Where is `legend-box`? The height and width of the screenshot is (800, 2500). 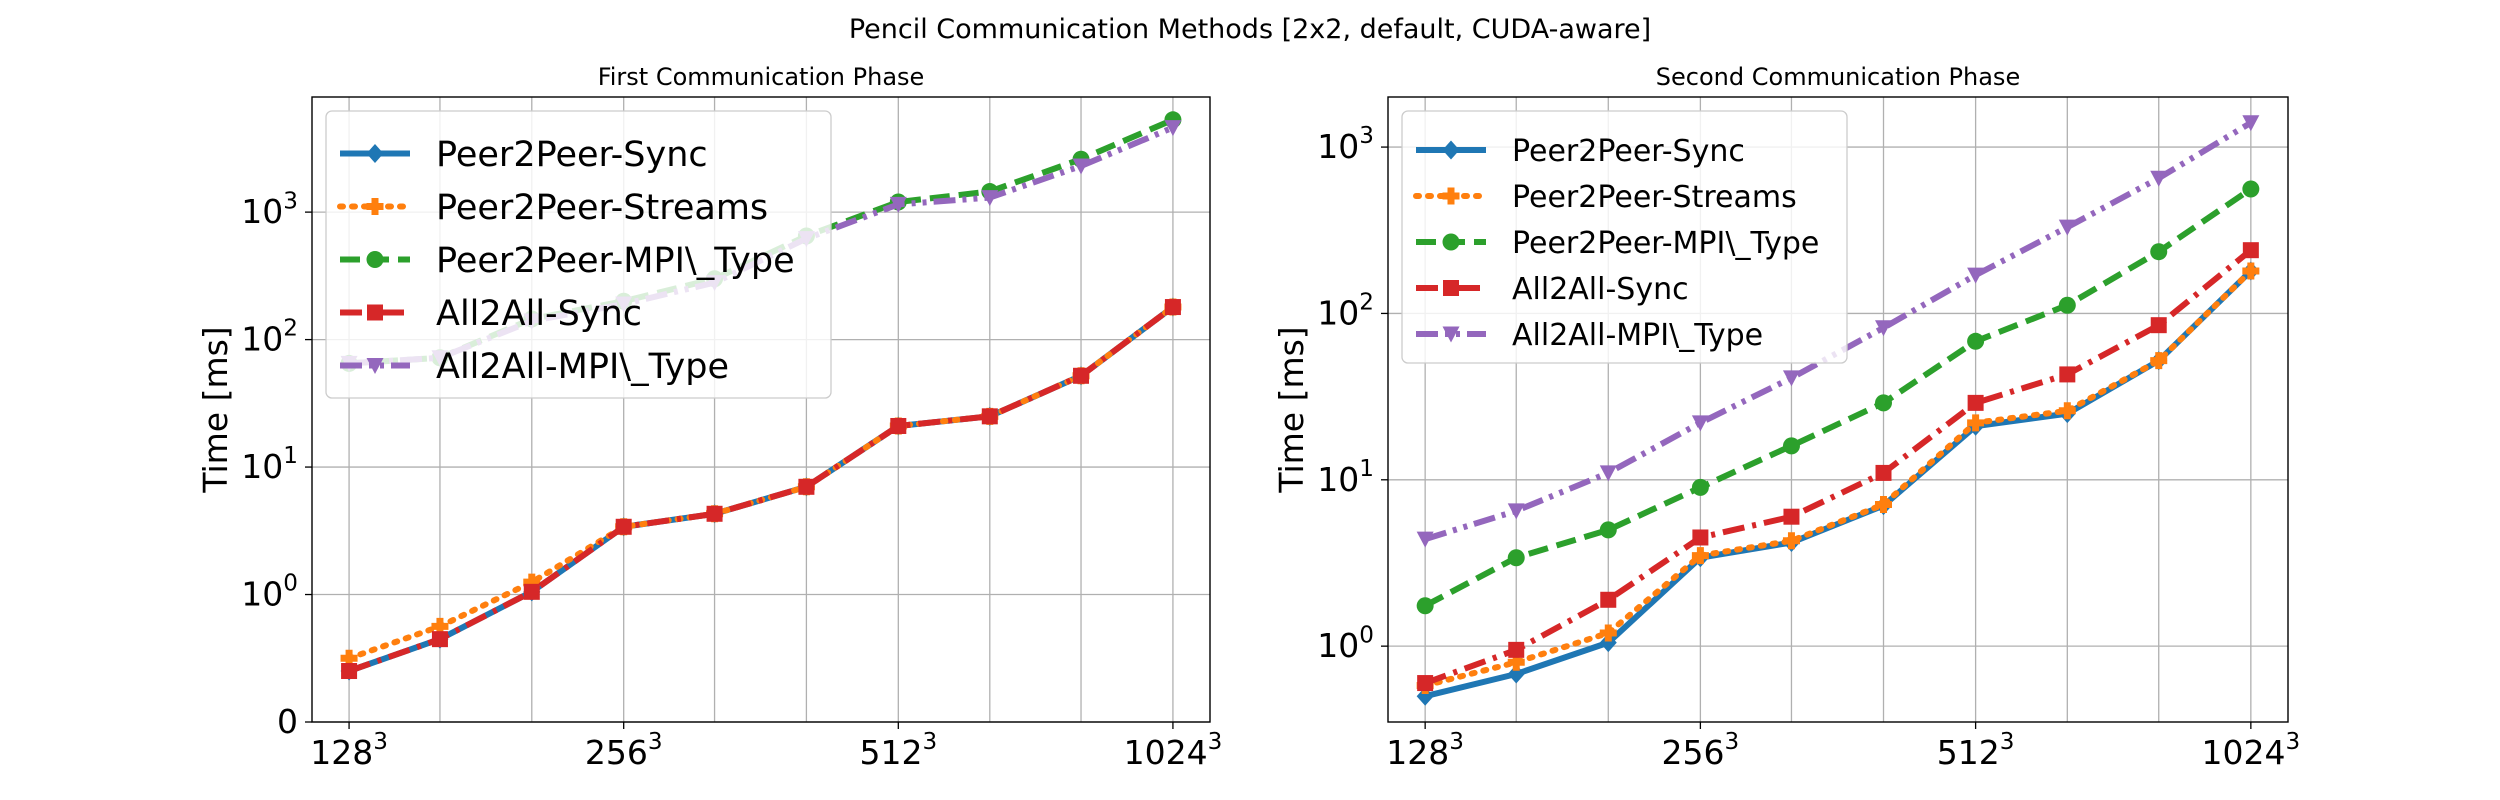 legend-box is located at coordinates (1624, 237).